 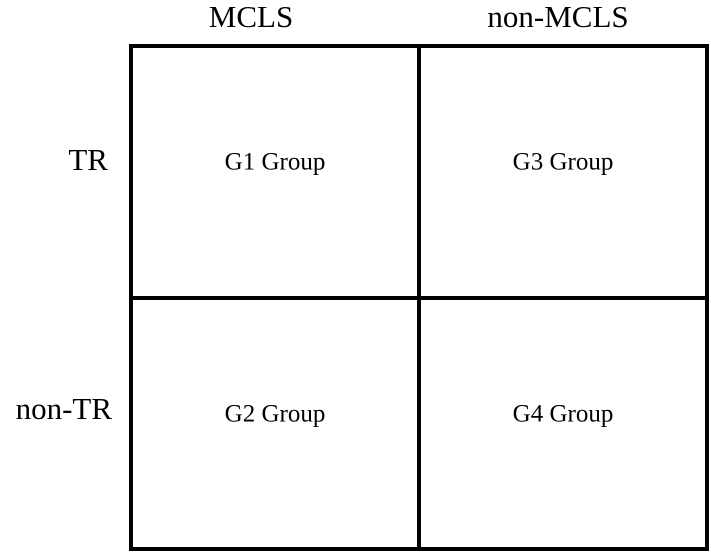 What do you see at coordinates (563, 414) in the screenshot?
I see `cell-label: G4 Group` at bounding box center [563, 414].